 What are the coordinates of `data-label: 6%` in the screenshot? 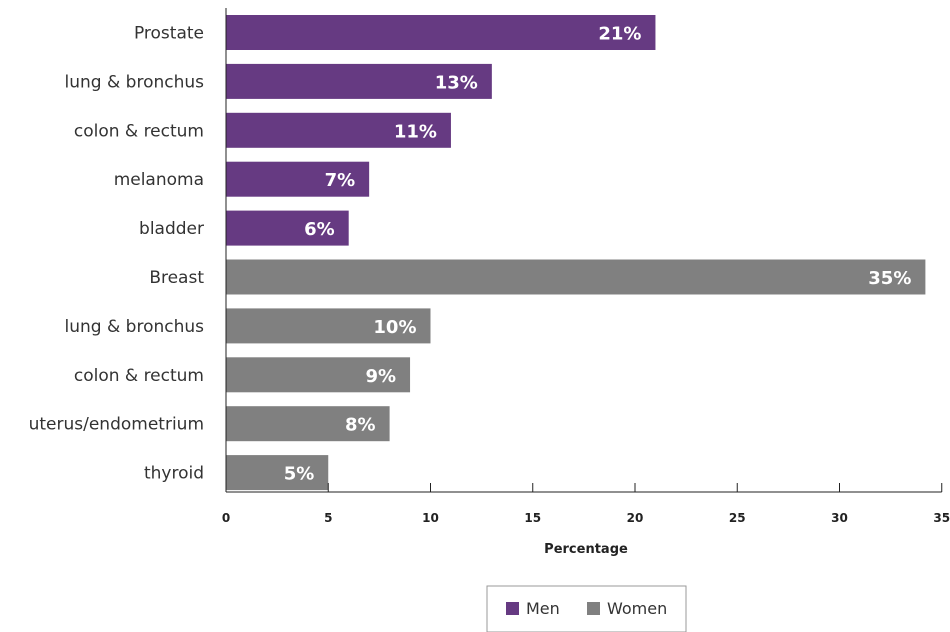 It's located at (319, 229).